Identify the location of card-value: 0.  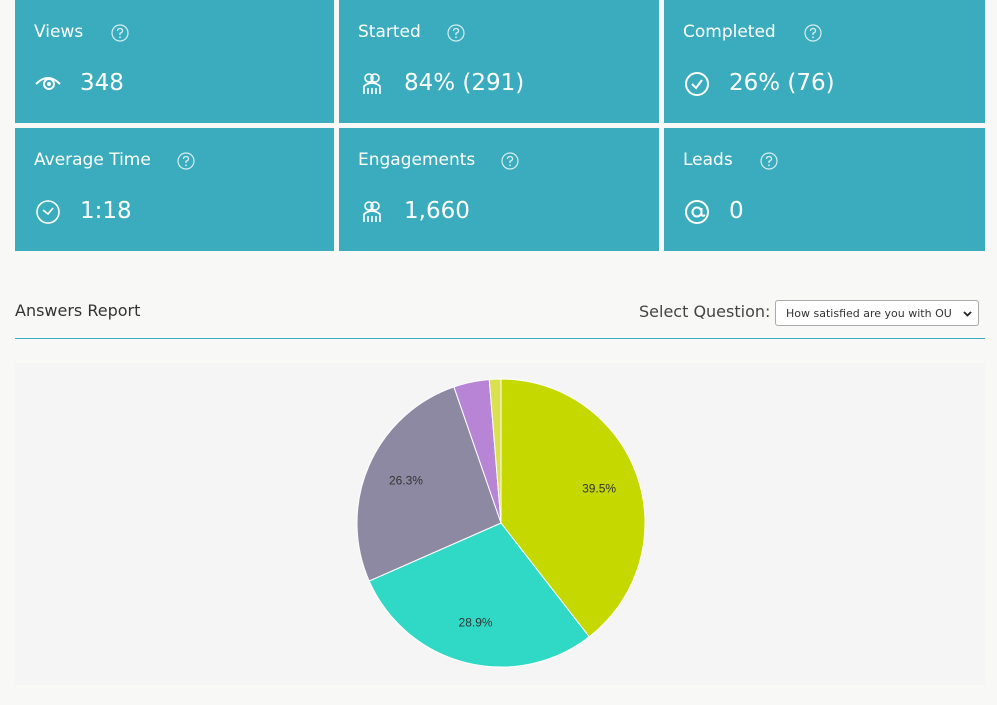
(736, 211).